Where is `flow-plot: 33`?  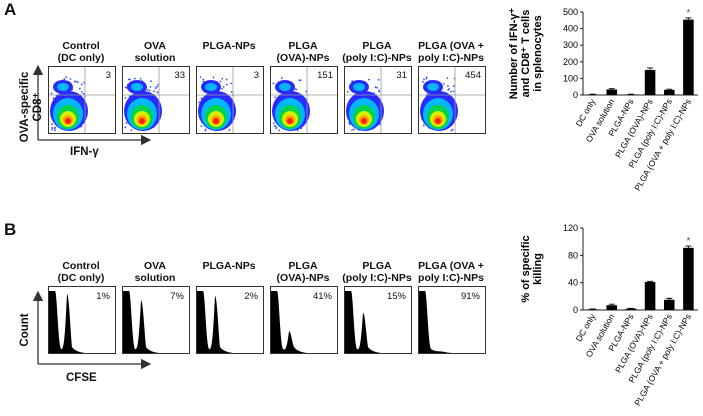
flow-plot: 33 is located at coordinates (156, 100).